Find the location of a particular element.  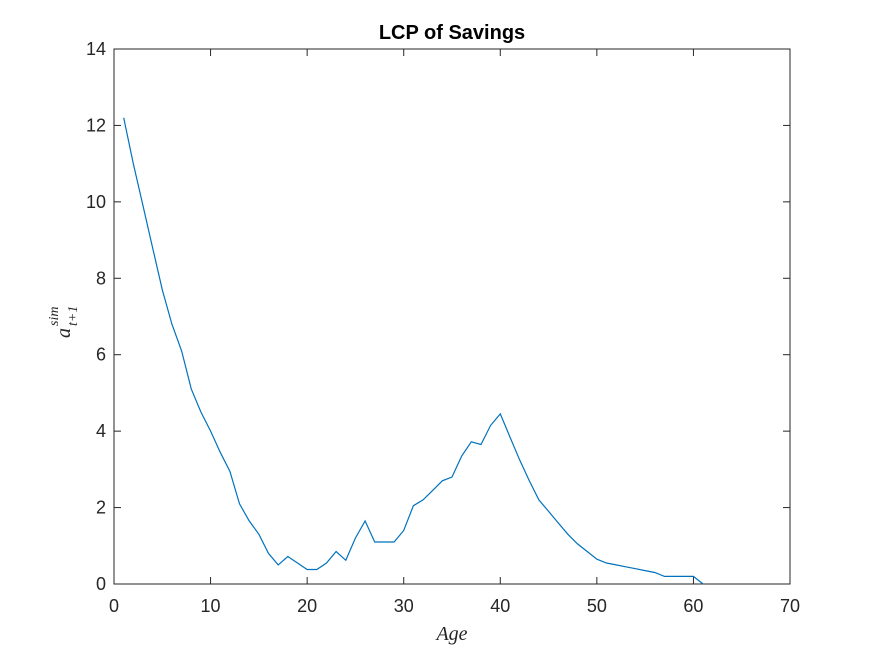

x-tick-label: 70 is located at coordinates (790, 606).